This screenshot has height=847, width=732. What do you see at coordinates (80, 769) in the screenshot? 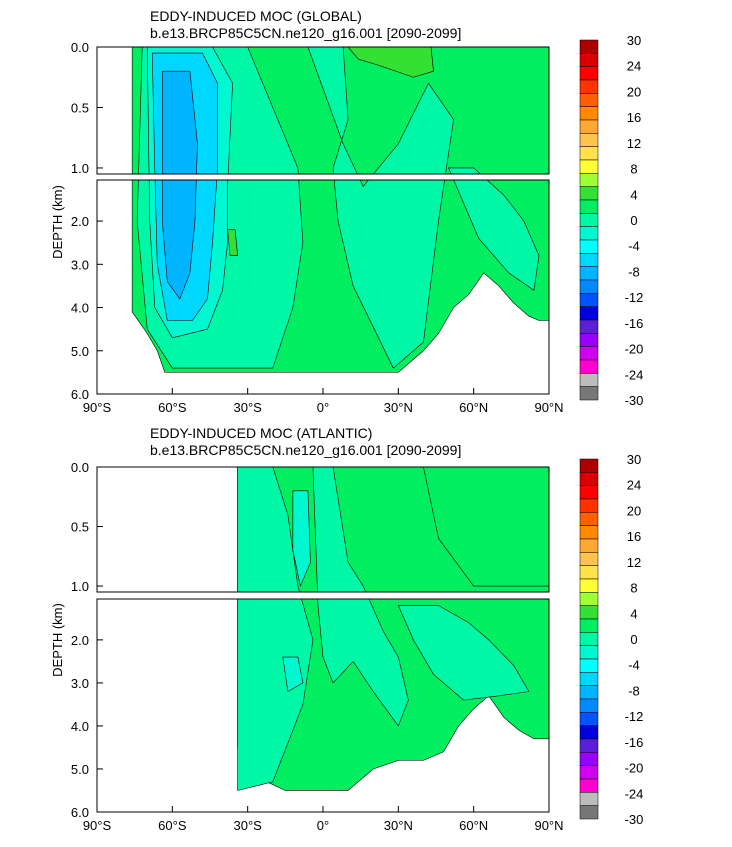
I see `y-tick-label: 5.0` at bounding box center [80, 769].